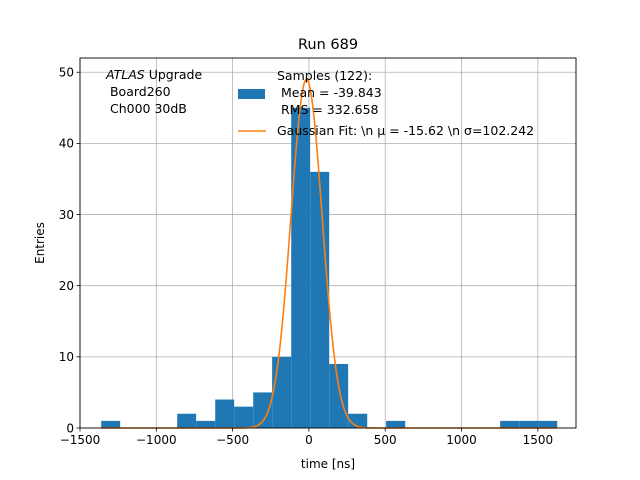 This screenshot has height=480, width=640. Describe the element at coordinates (146, 108) in the screenshot. I see `annotation-line-3: Ch000 30dB` at that location.